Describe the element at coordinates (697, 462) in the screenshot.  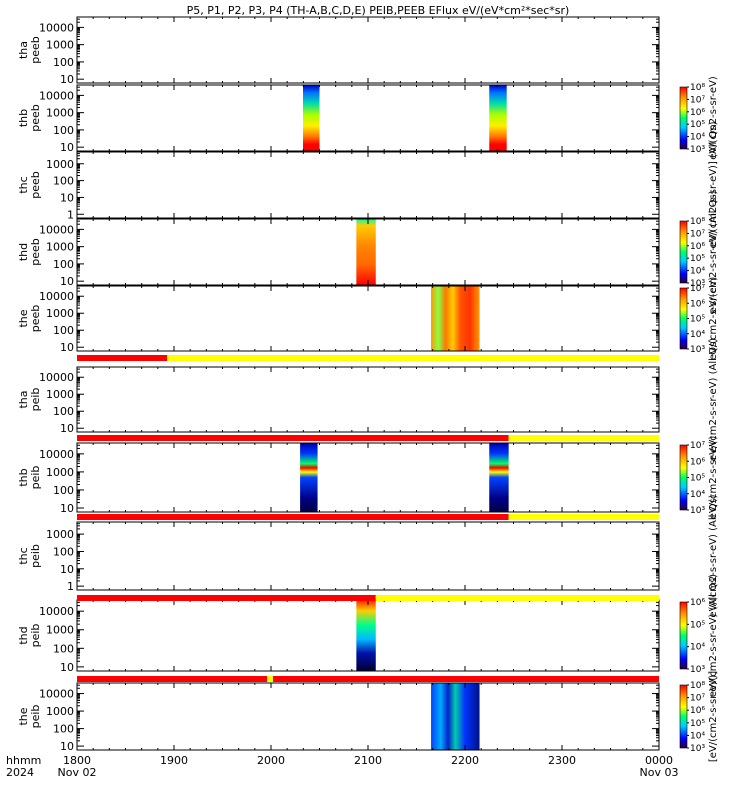
I see `thb-peib-colorbar-label: 10⁶` at that location.